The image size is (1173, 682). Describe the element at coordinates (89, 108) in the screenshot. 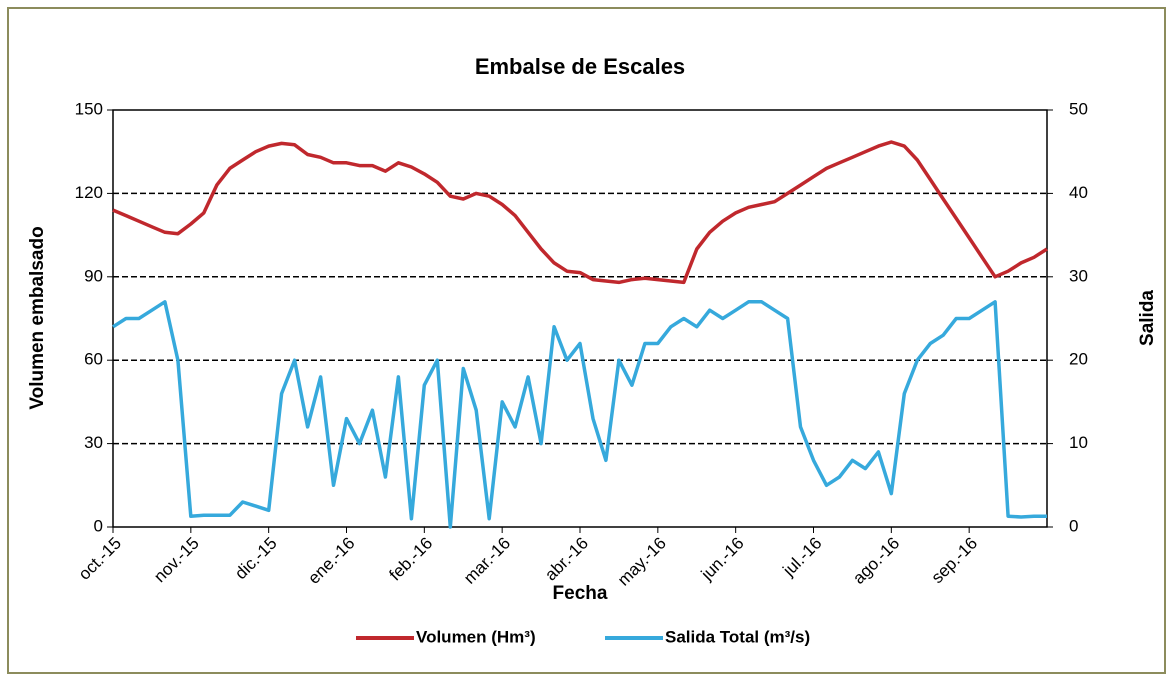

I see `y-tick-label: 150` at that location.